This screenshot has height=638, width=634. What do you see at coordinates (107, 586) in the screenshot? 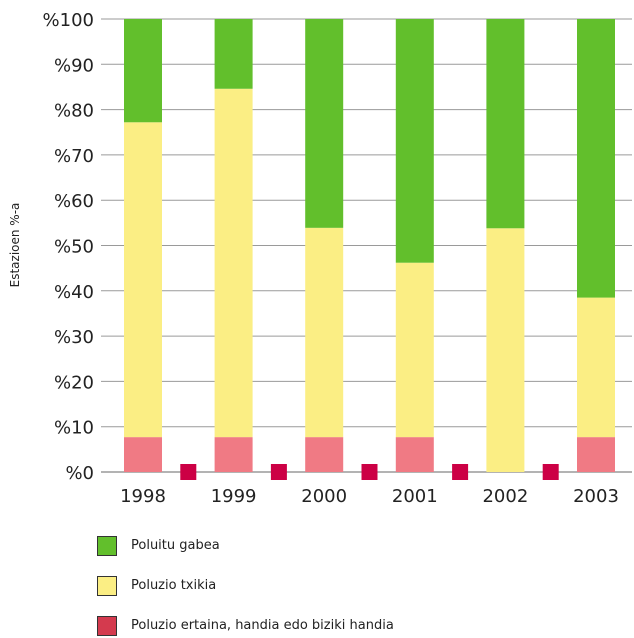
I see `legend-swatch-poluzio-txikia` at bounding box center [107, 586].